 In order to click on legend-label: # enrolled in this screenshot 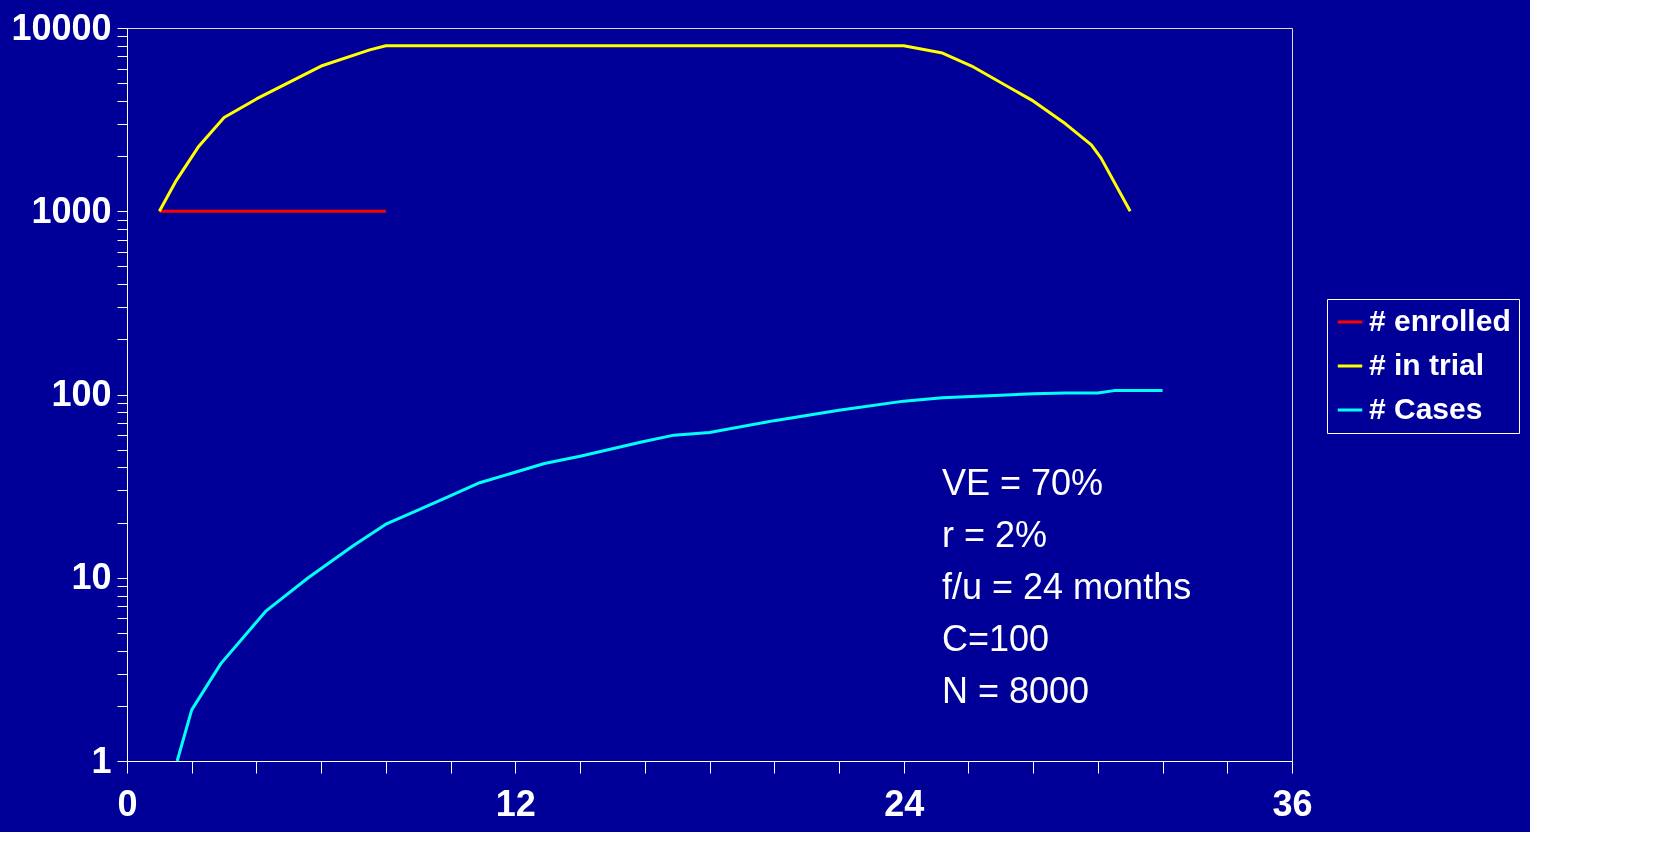, I will do `click(1440, 320)`.